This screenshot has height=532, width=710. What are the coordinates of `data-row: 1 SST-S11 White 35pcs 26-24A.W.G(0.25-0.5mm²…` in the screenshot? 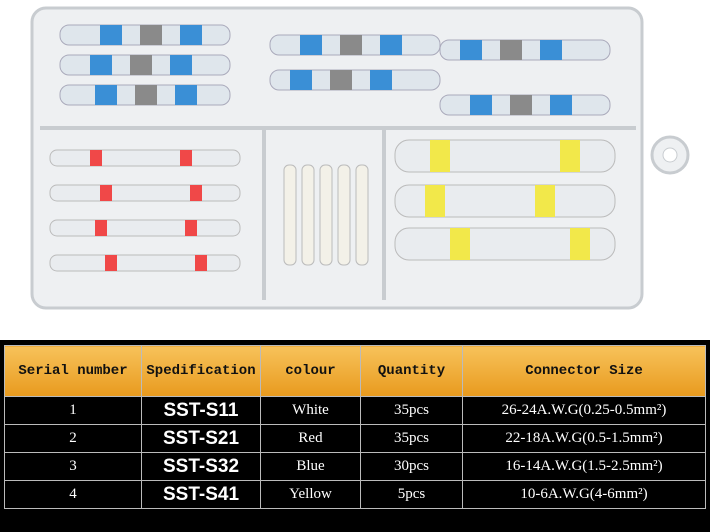 It's located at (355, 410).